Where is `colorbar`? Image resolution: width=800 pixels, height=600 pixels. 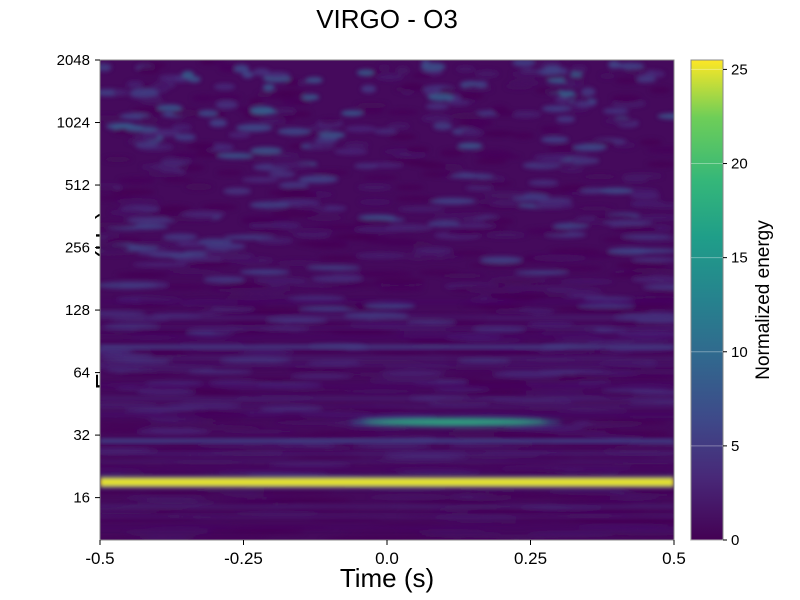
colorbar is located at coordinates (707, 300).